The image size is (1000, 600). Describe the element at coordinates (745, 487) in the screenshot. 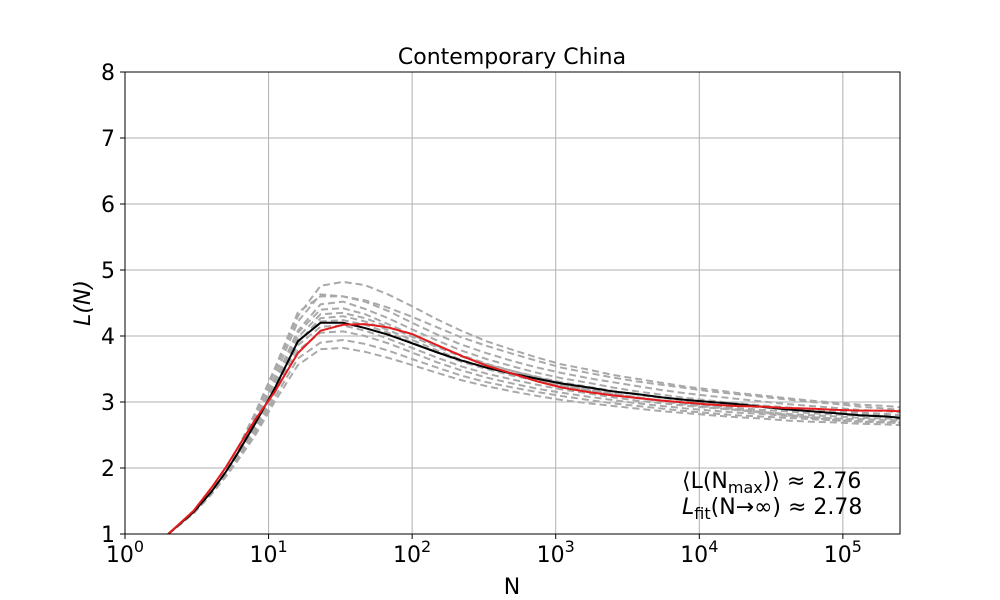

I see `annotation-mean-max-sub: max` at that location.